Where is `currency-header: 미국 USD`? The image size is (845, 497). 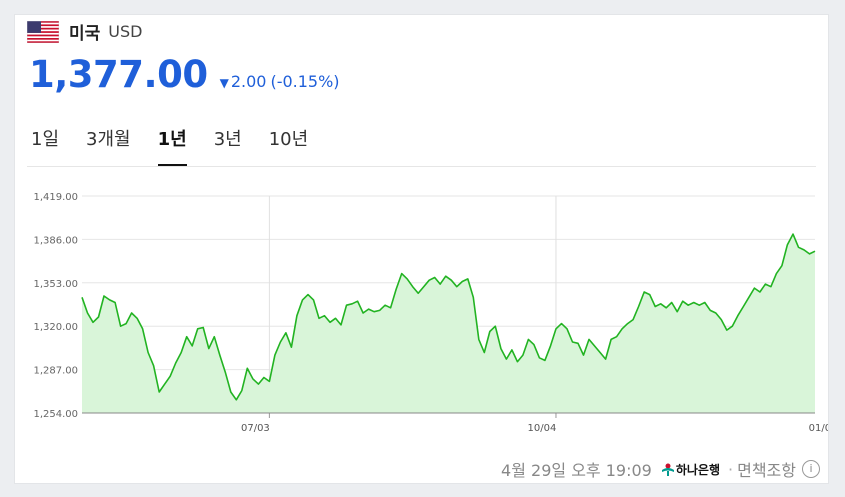 currency-header: 미국 USD is located at coordinates (84, 31).